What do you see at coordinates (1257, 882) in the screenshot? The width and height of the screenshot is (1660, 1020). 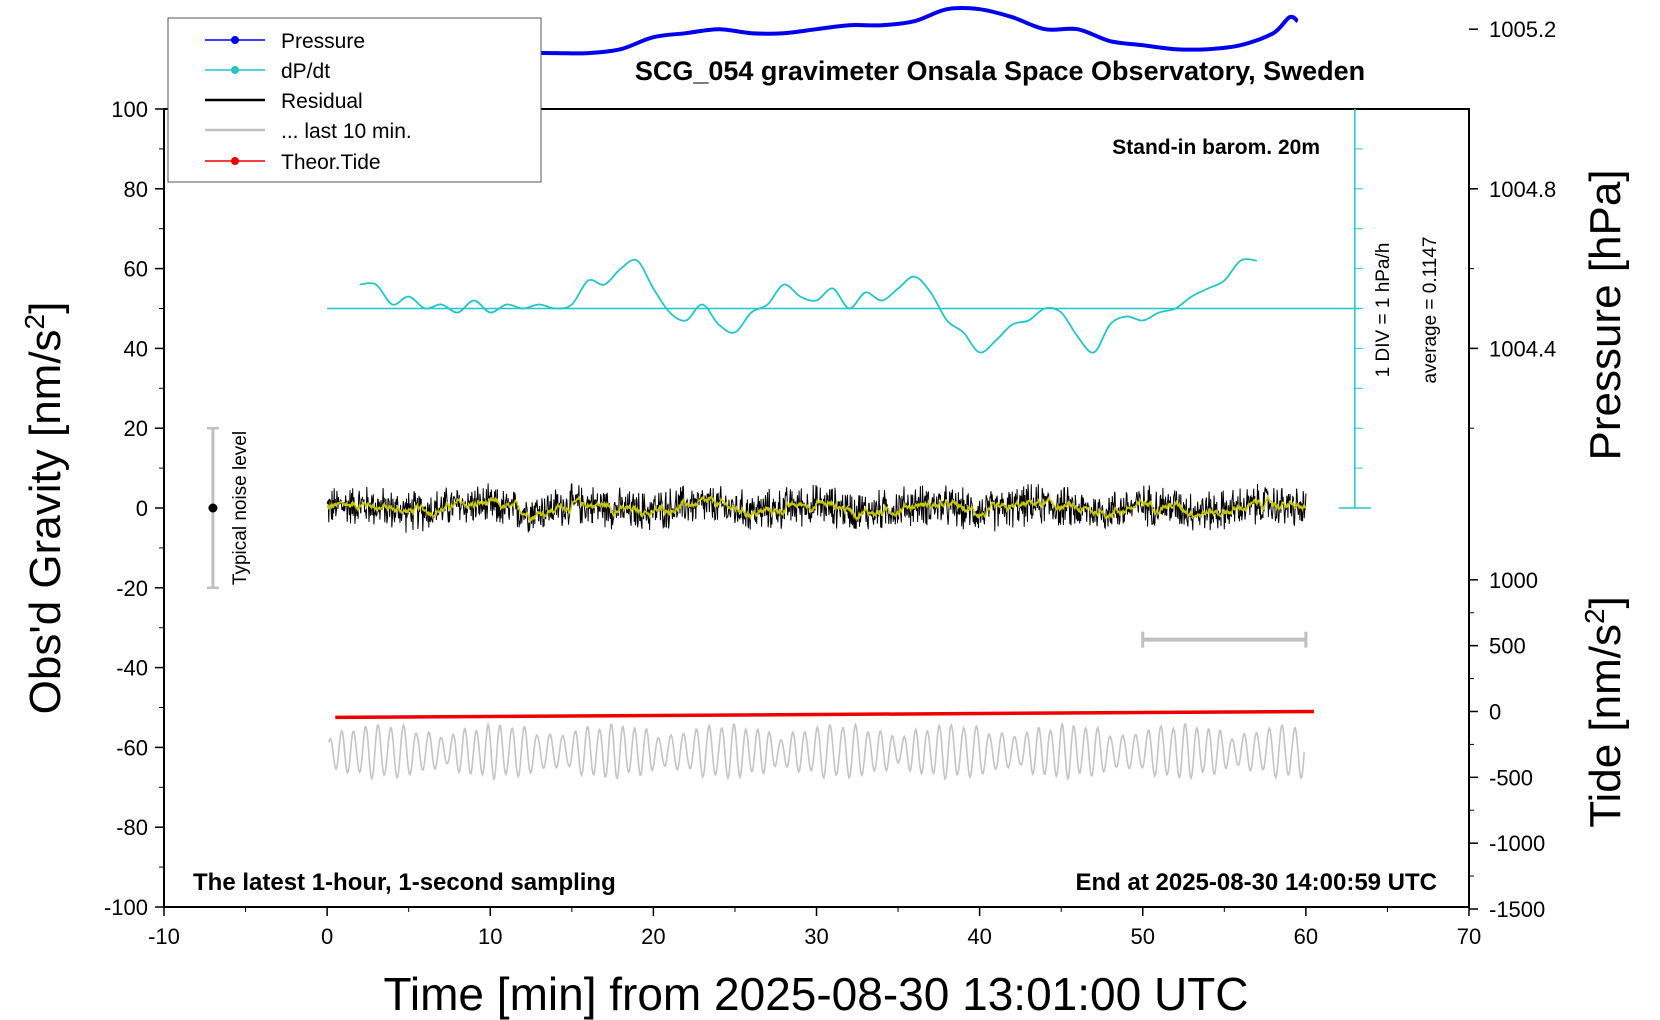 I see `end-time-note: End at 2025-08-30 14:00:59 UTC` at bounding box center [1257, 882].